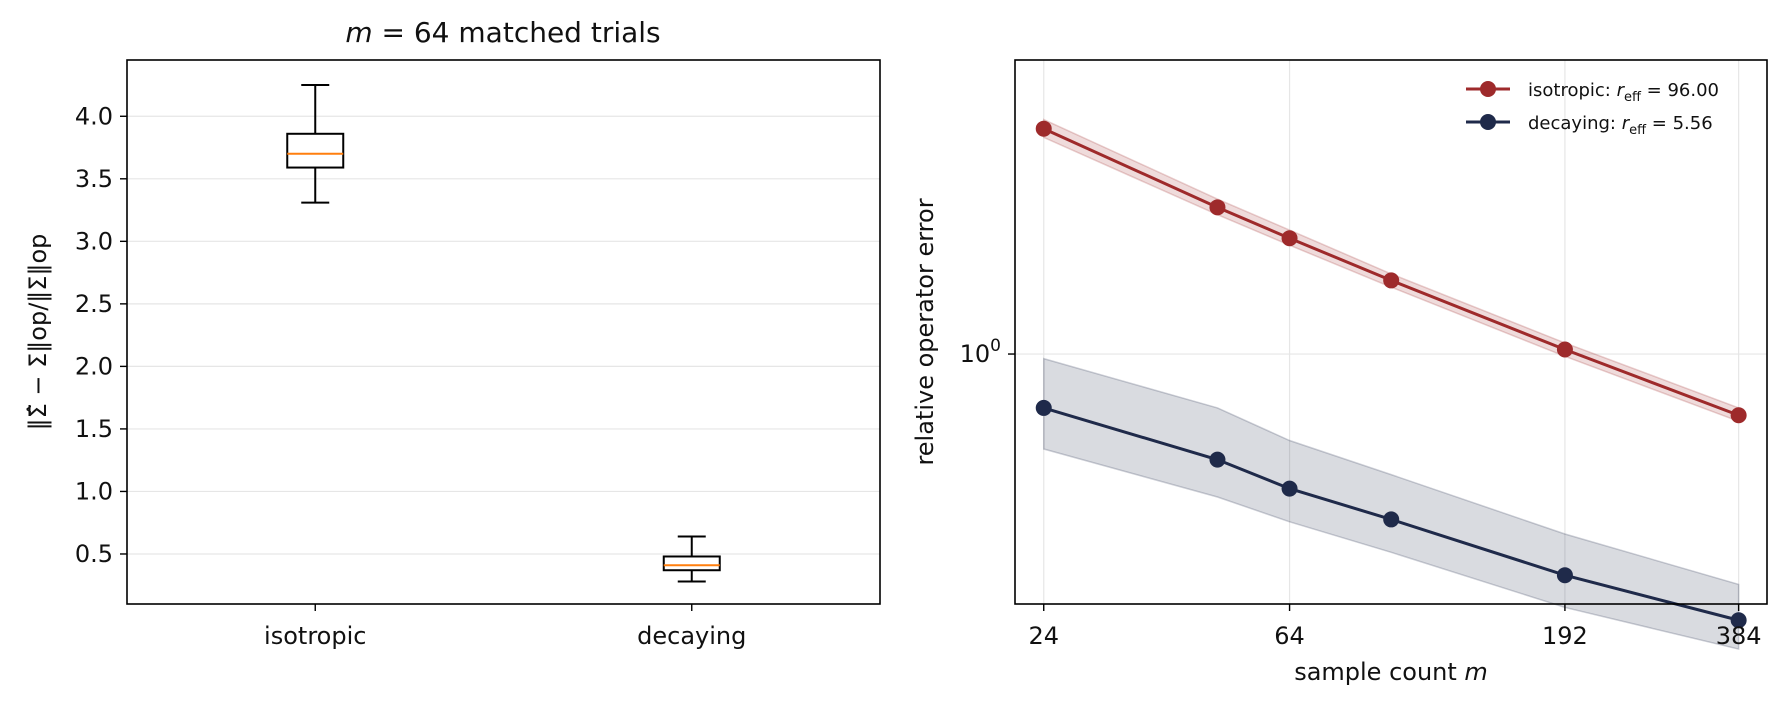  Describe the element at coordinates (995, 346) in the screenshot. I see `tick-exponent: 0` at that location.